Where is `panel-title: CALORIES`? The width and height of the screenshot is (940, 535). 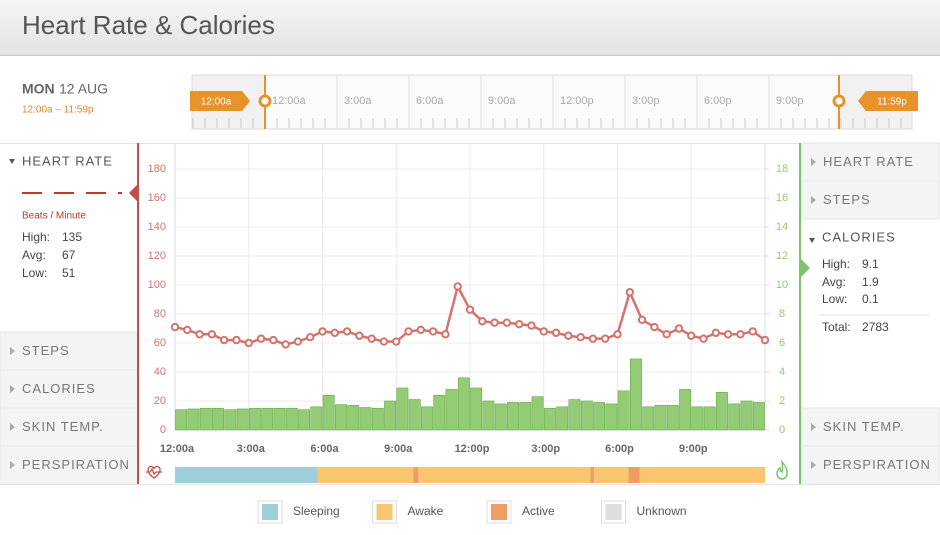
panel-title: CALORIES is located at coordinates (859, 236).